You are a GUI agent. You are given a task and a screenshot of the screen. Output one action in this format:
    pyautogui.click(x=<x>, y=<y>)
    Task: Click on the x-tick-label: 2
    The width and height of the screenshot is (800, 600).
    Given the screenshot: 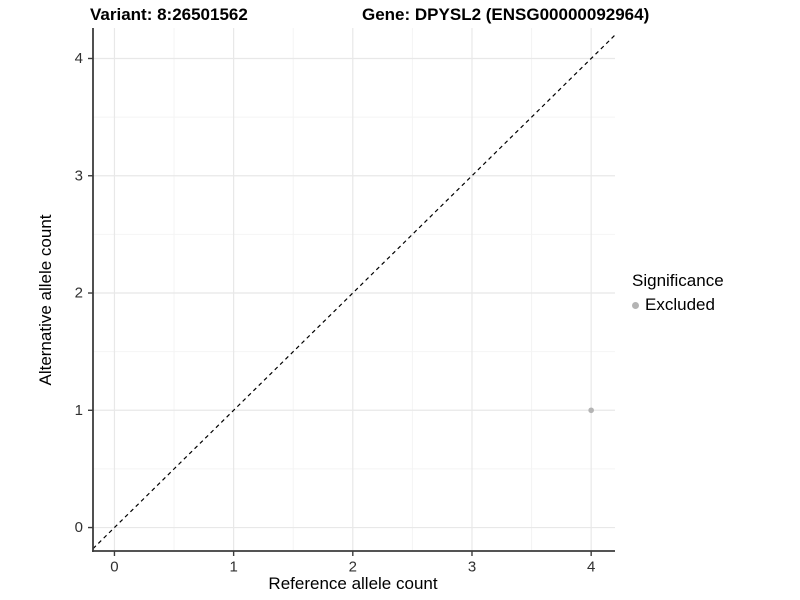 What is the action you would take?
    pyautogui.click(x=353, y=566)
    